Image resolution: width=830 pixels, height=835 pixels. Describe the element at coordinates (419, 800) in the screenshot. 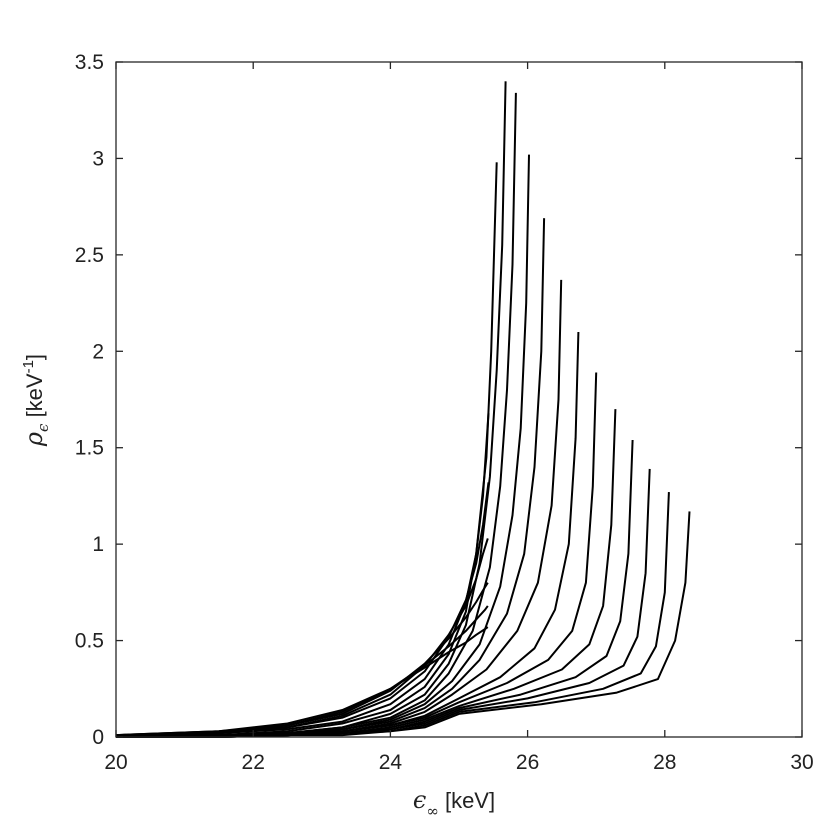

I see `x-axis-symbol: ϵ` at that location.